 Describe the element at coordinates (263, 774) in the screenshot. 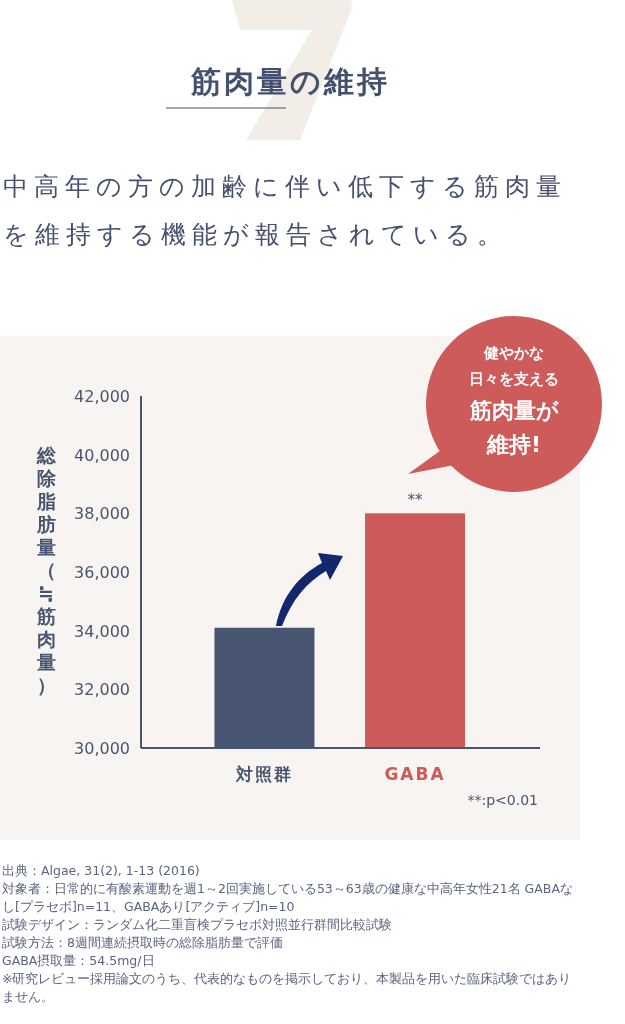

I see `x-tick-label: 対照群` at that location.